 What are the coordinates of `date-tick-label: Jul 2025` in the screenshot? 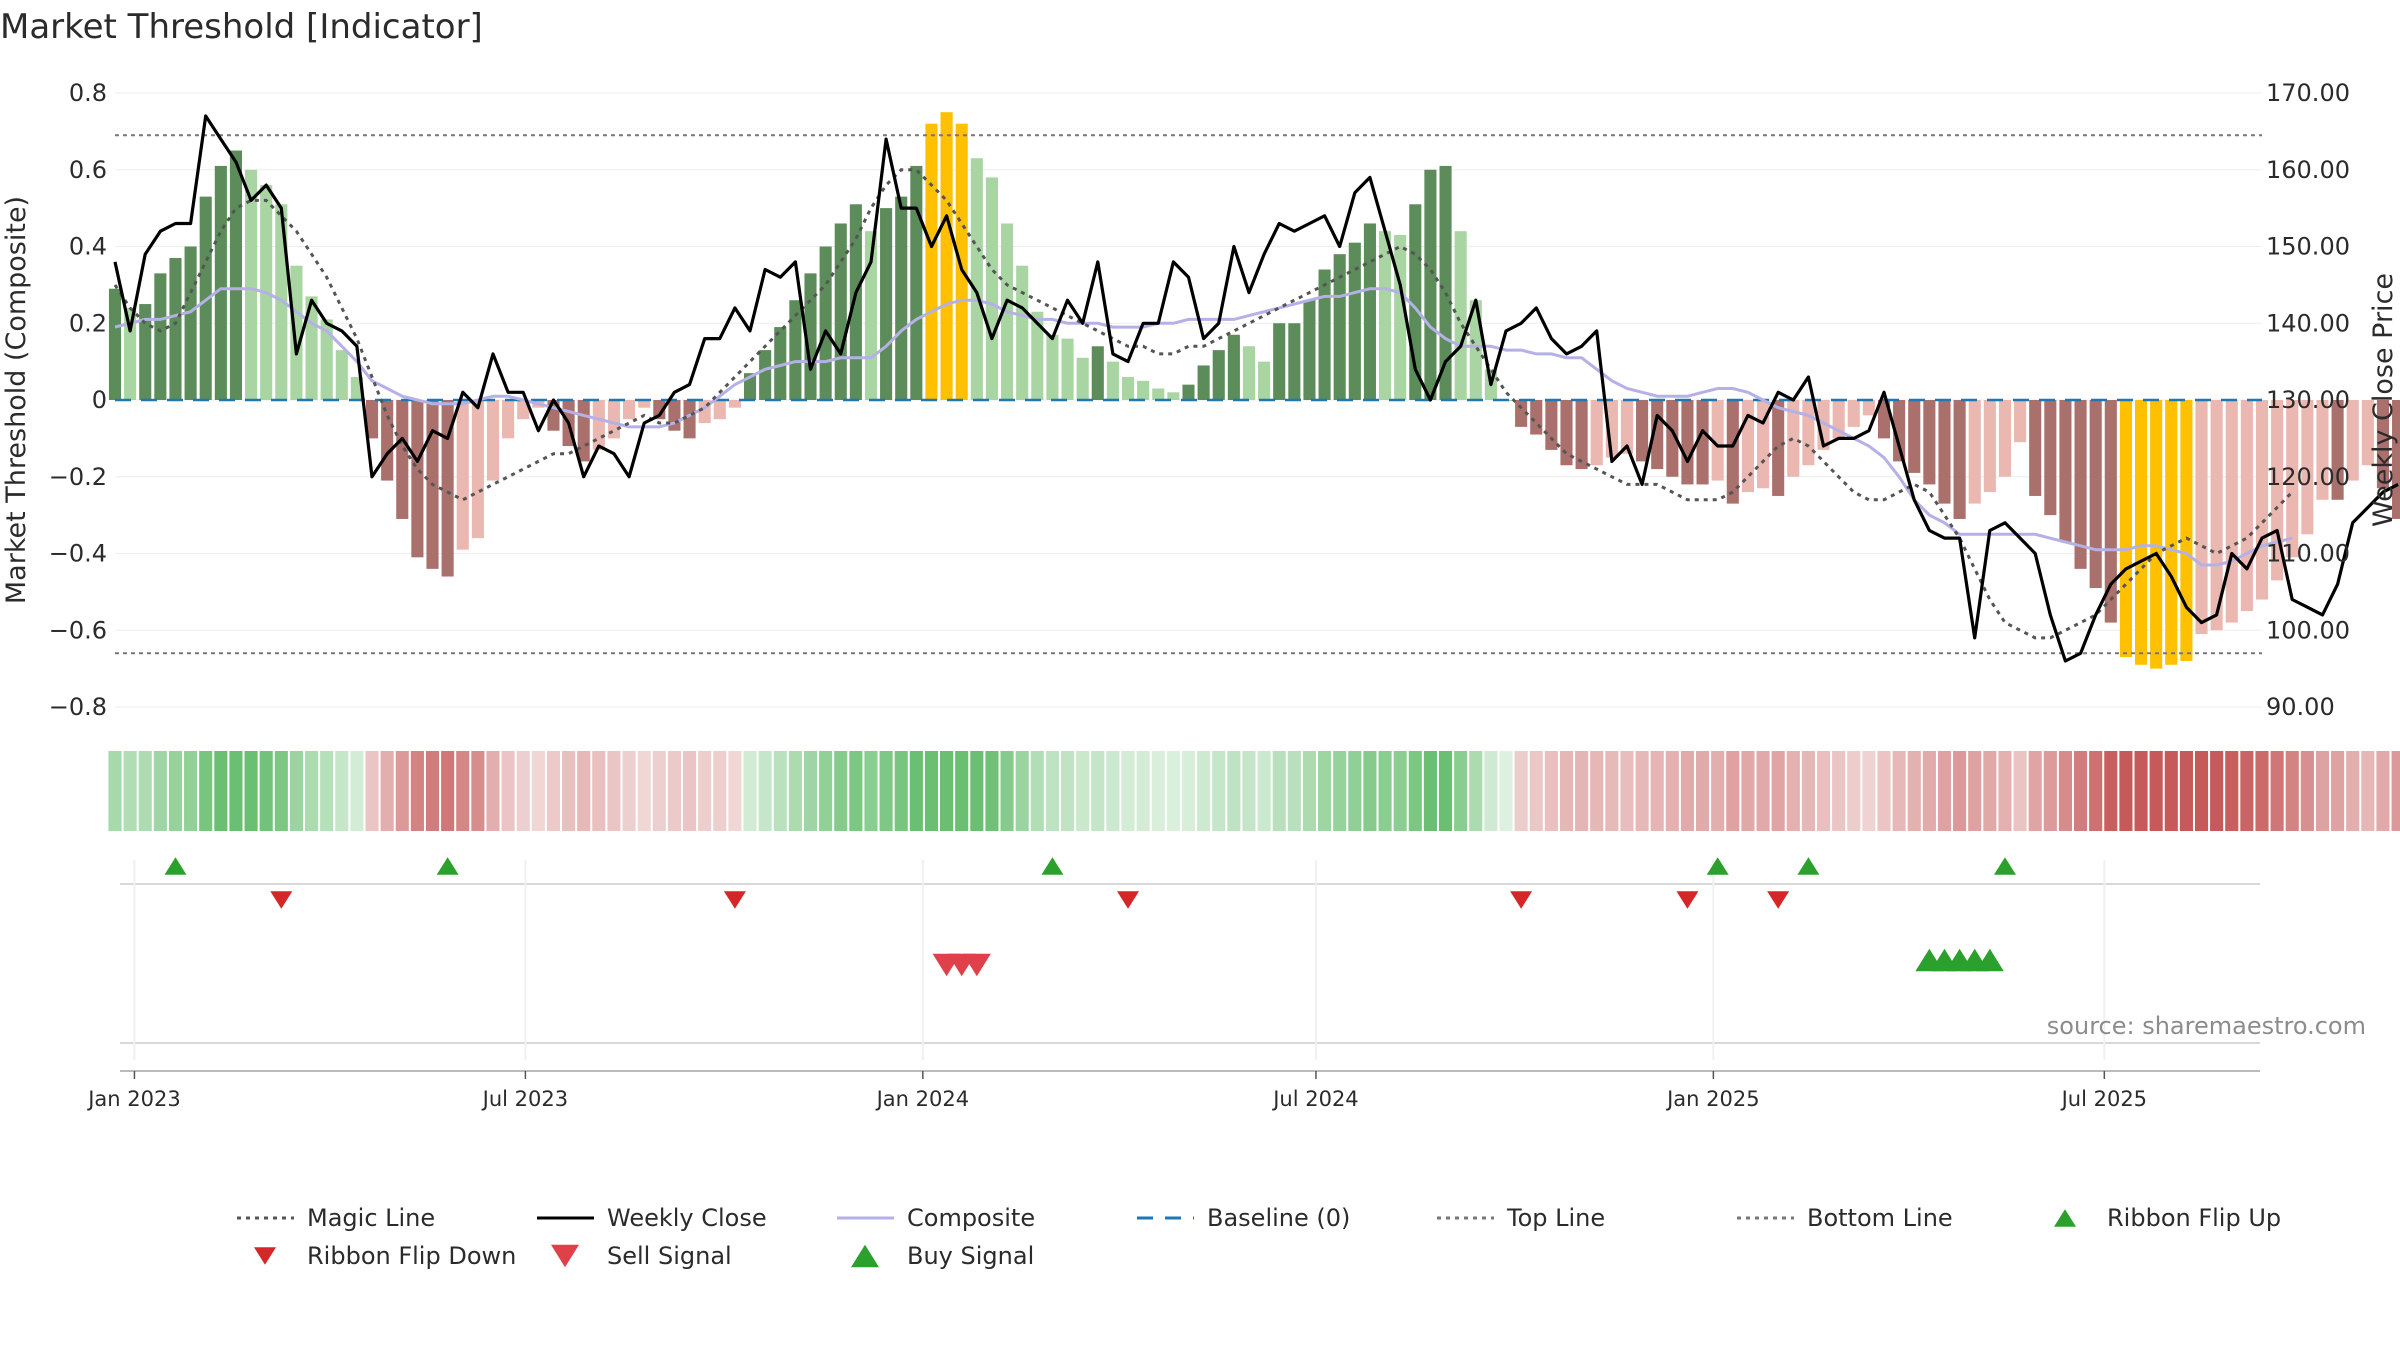 It's located at (2103, 1099).